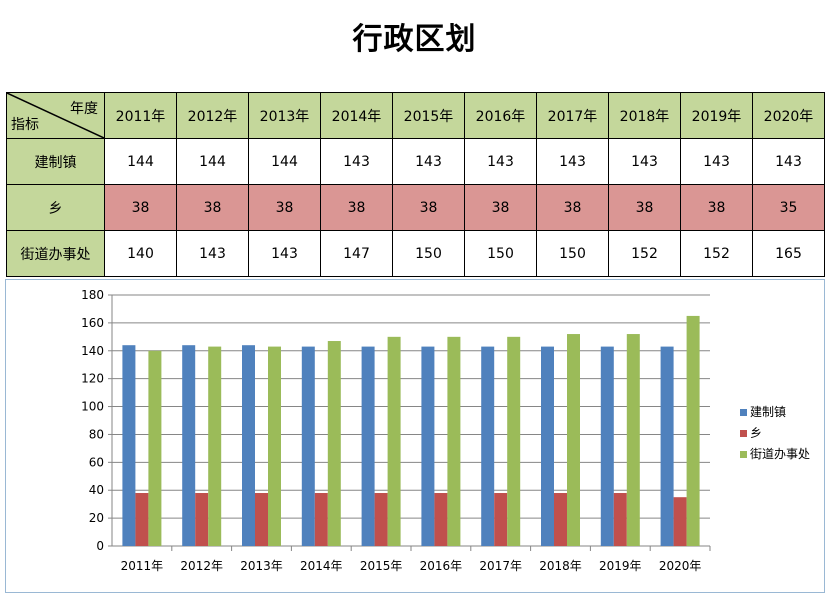  I want to click on y-tick-label: 100, so click(92, 407).